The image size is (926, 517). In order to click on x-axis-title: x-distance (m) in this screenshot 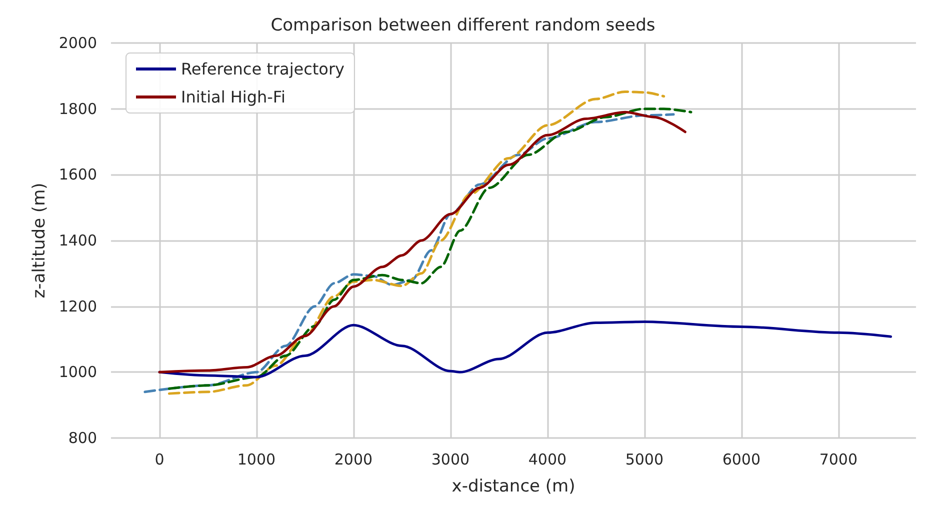, I will do `click(514, 486)`.